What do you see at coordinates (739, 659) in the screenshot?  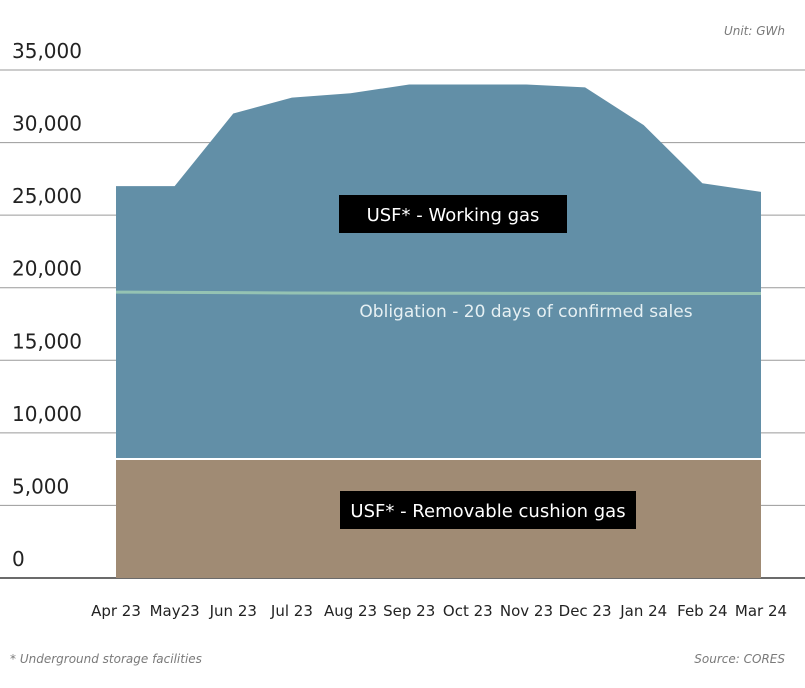 I see `source-note: Source: CORES` at bounding box center [739, 659].